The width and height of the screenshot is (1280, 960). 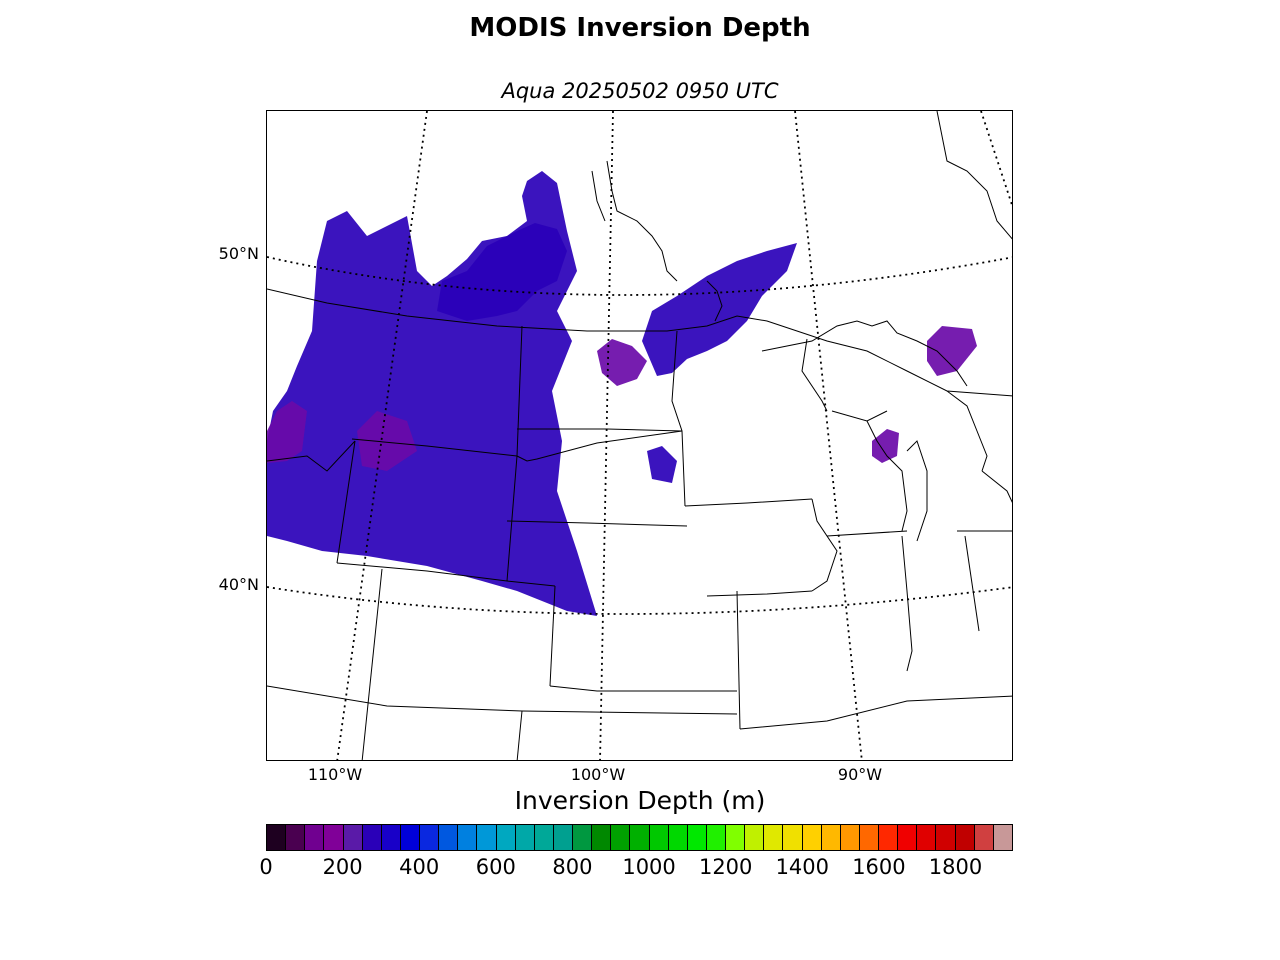 I want to click on state-line-il-in, so click(x=907, y=603).